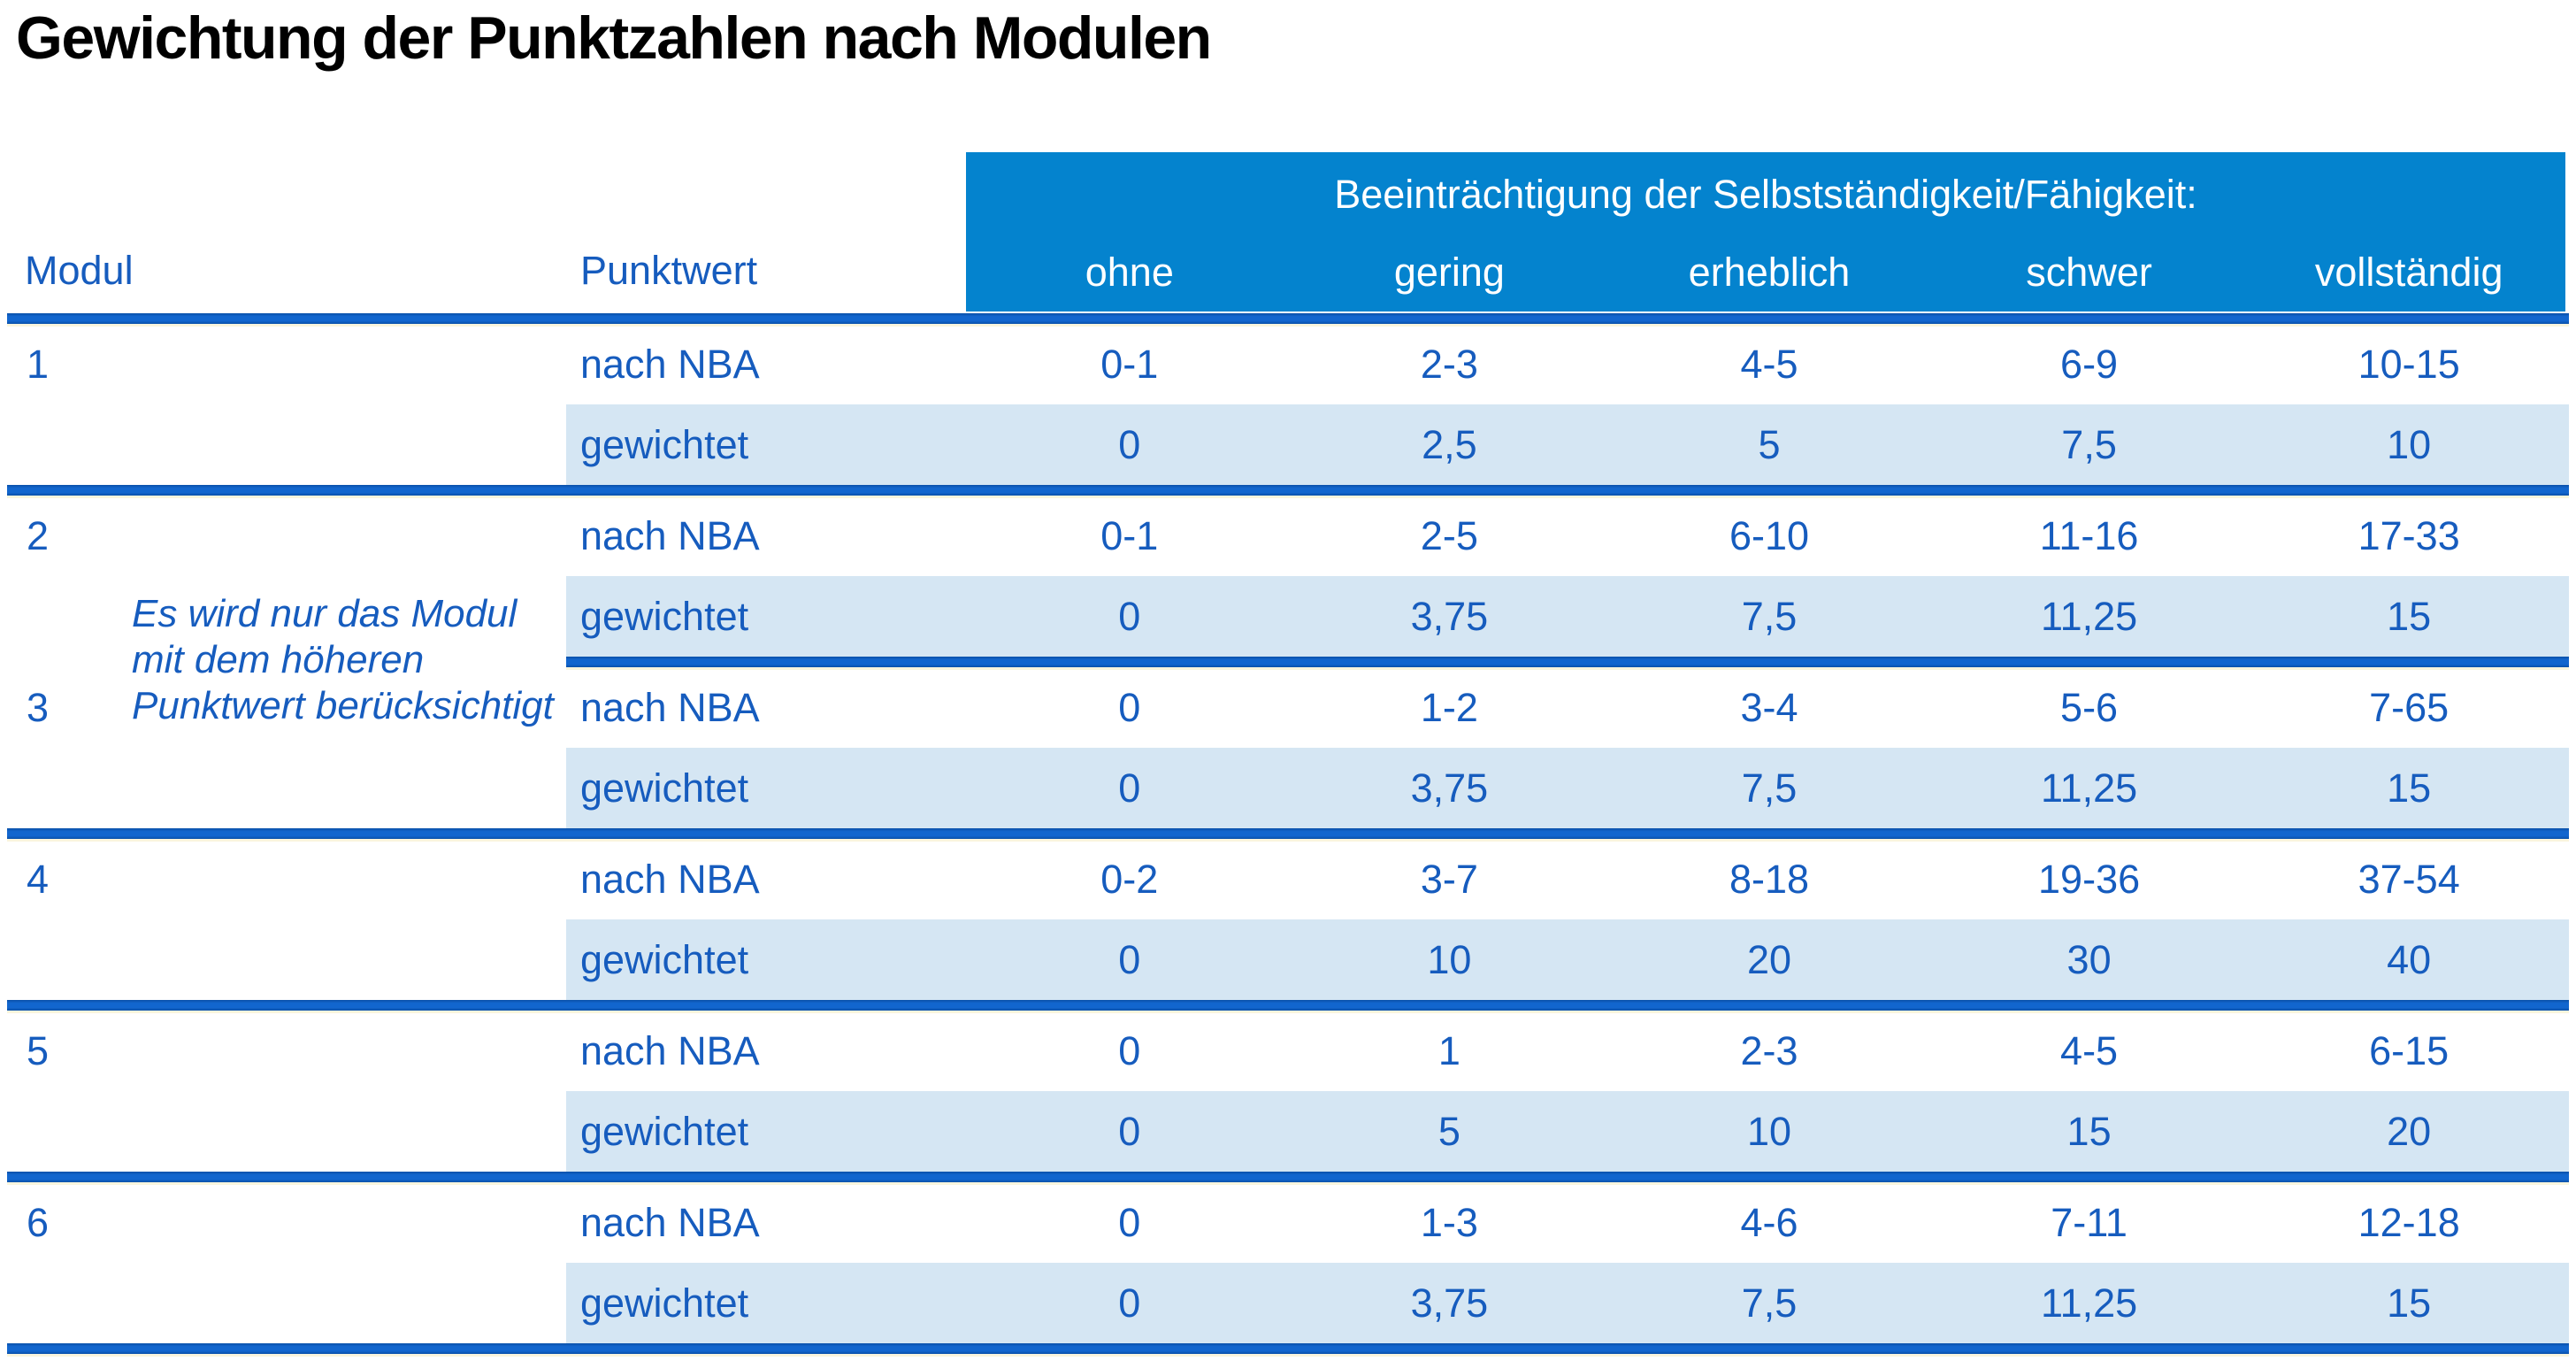 Image resolution: width=2576 pixels, height=1361 pixels. I want to click on nba-value: 17-33, so click(2409, 535).